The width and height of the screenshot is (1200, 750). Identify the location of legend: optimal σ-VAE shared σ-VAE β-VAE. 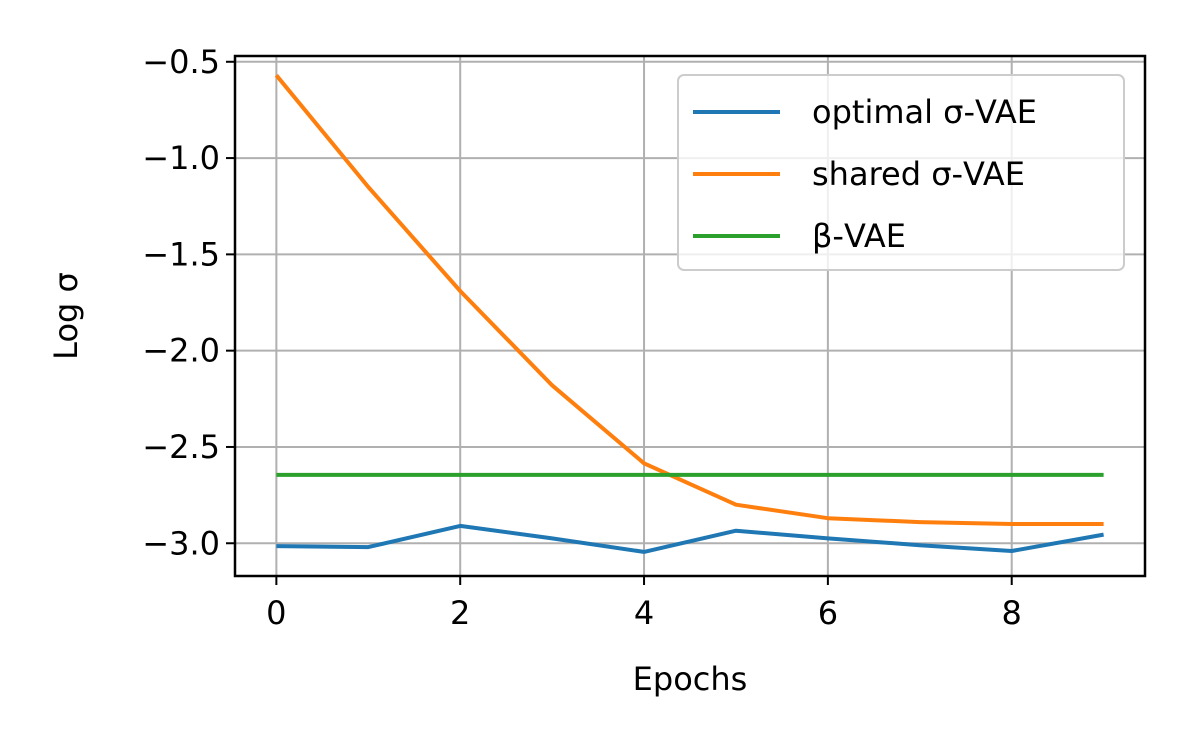
(901, 172).